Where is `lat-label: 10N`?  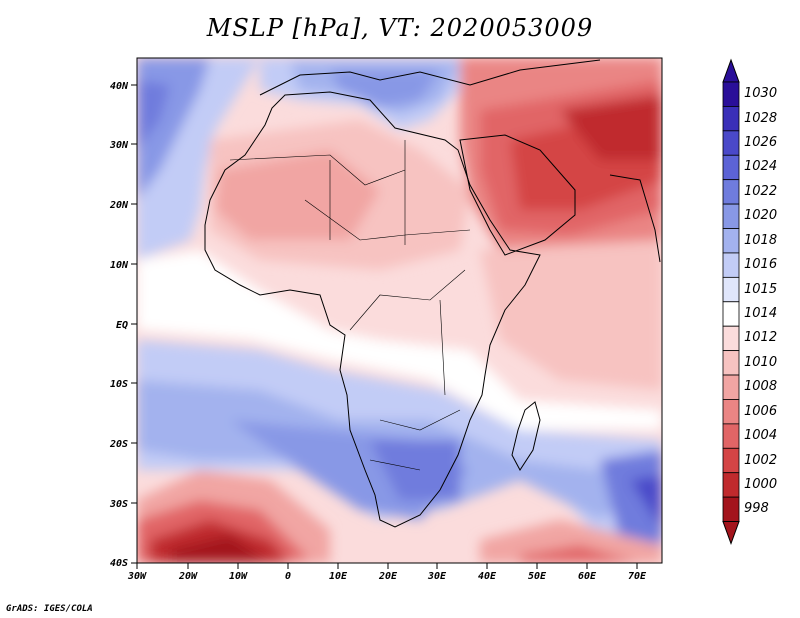
lat-label: 10N is located at coordinates (119, 265).